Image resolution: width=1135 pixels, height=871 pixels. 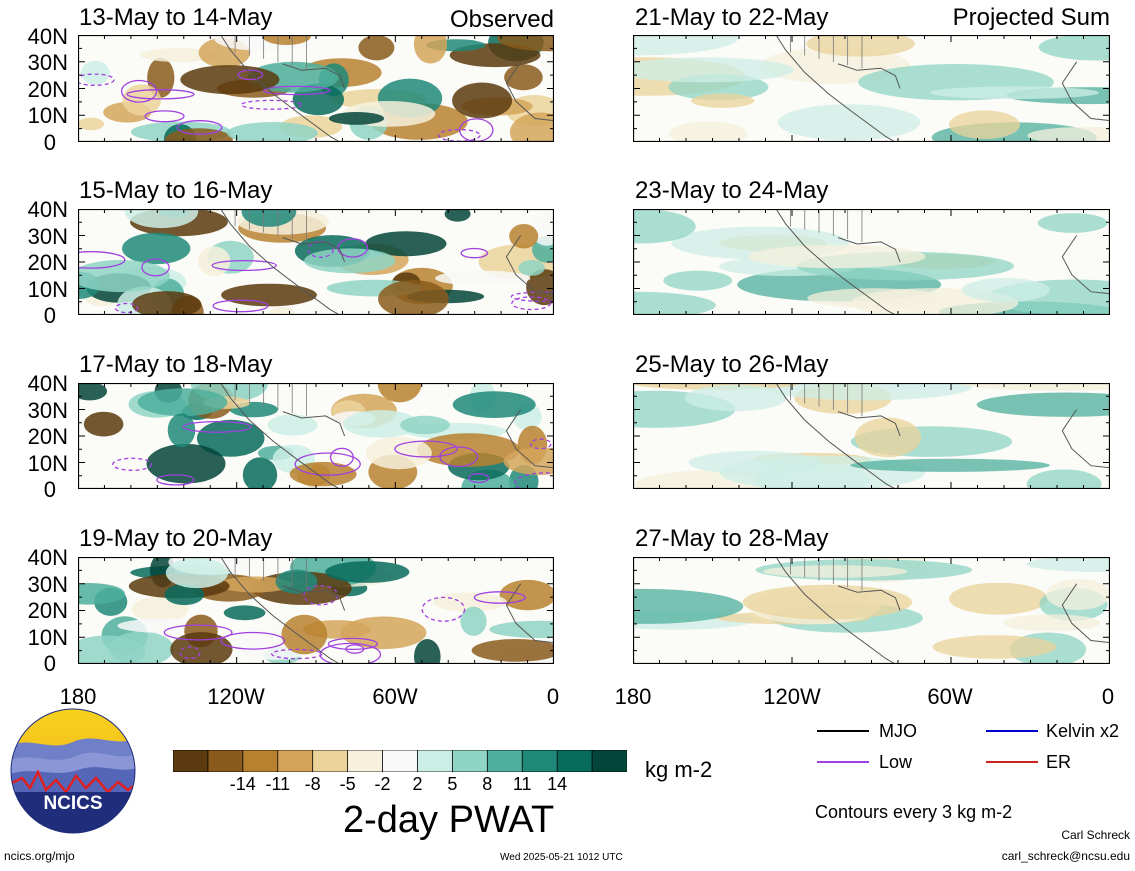 I want to click on footer-author: Carl Schreck, so click(x=1095, y=835).